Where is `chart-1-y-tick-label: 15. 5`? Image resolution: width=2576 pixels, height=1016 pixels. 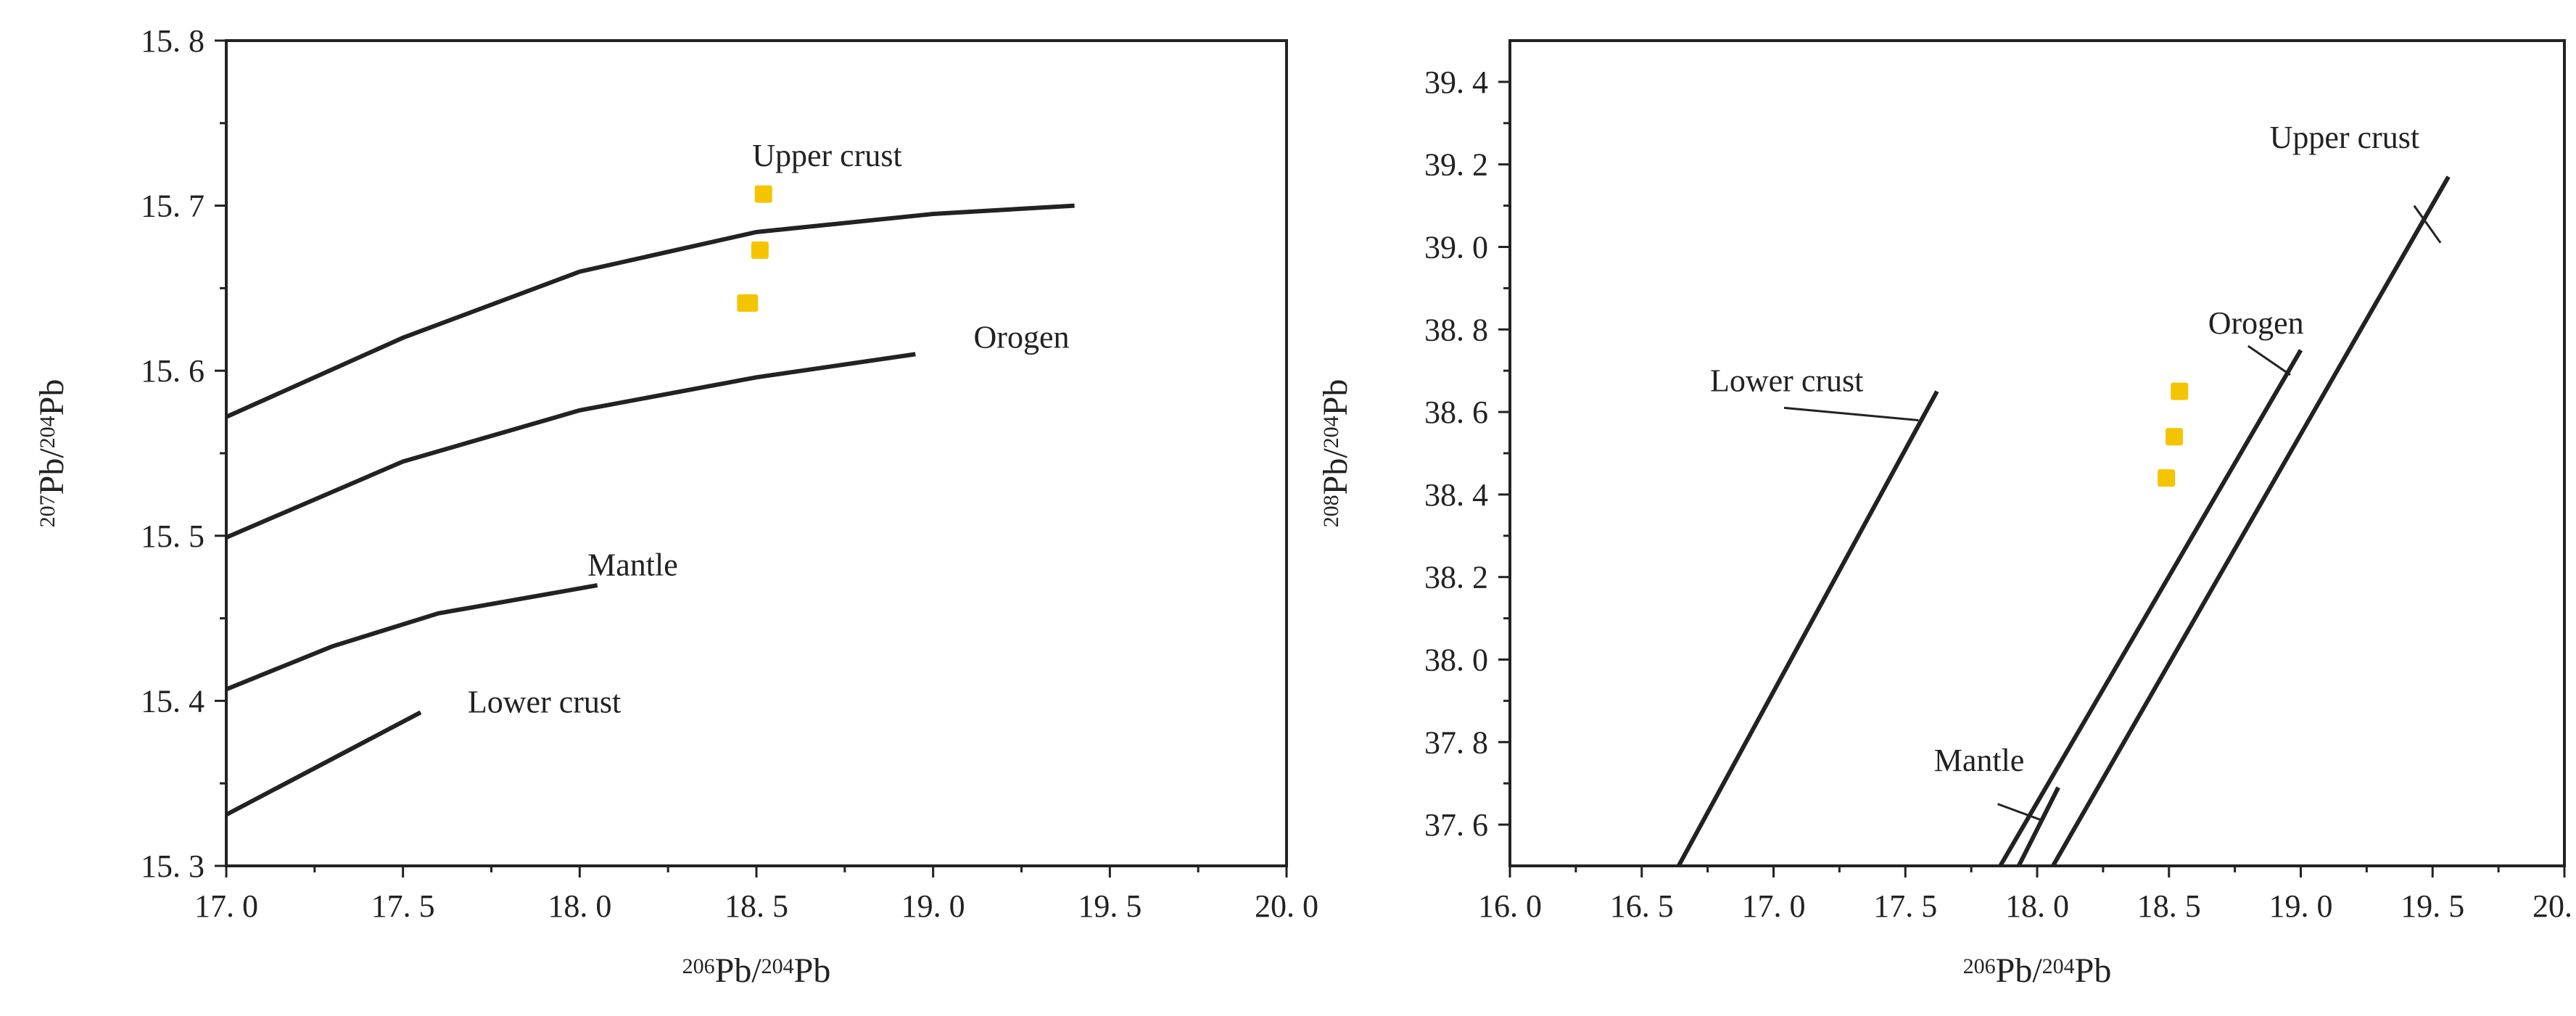
chart-1-y-tick-label: 15. 5 is located at coordinates (173, 536).